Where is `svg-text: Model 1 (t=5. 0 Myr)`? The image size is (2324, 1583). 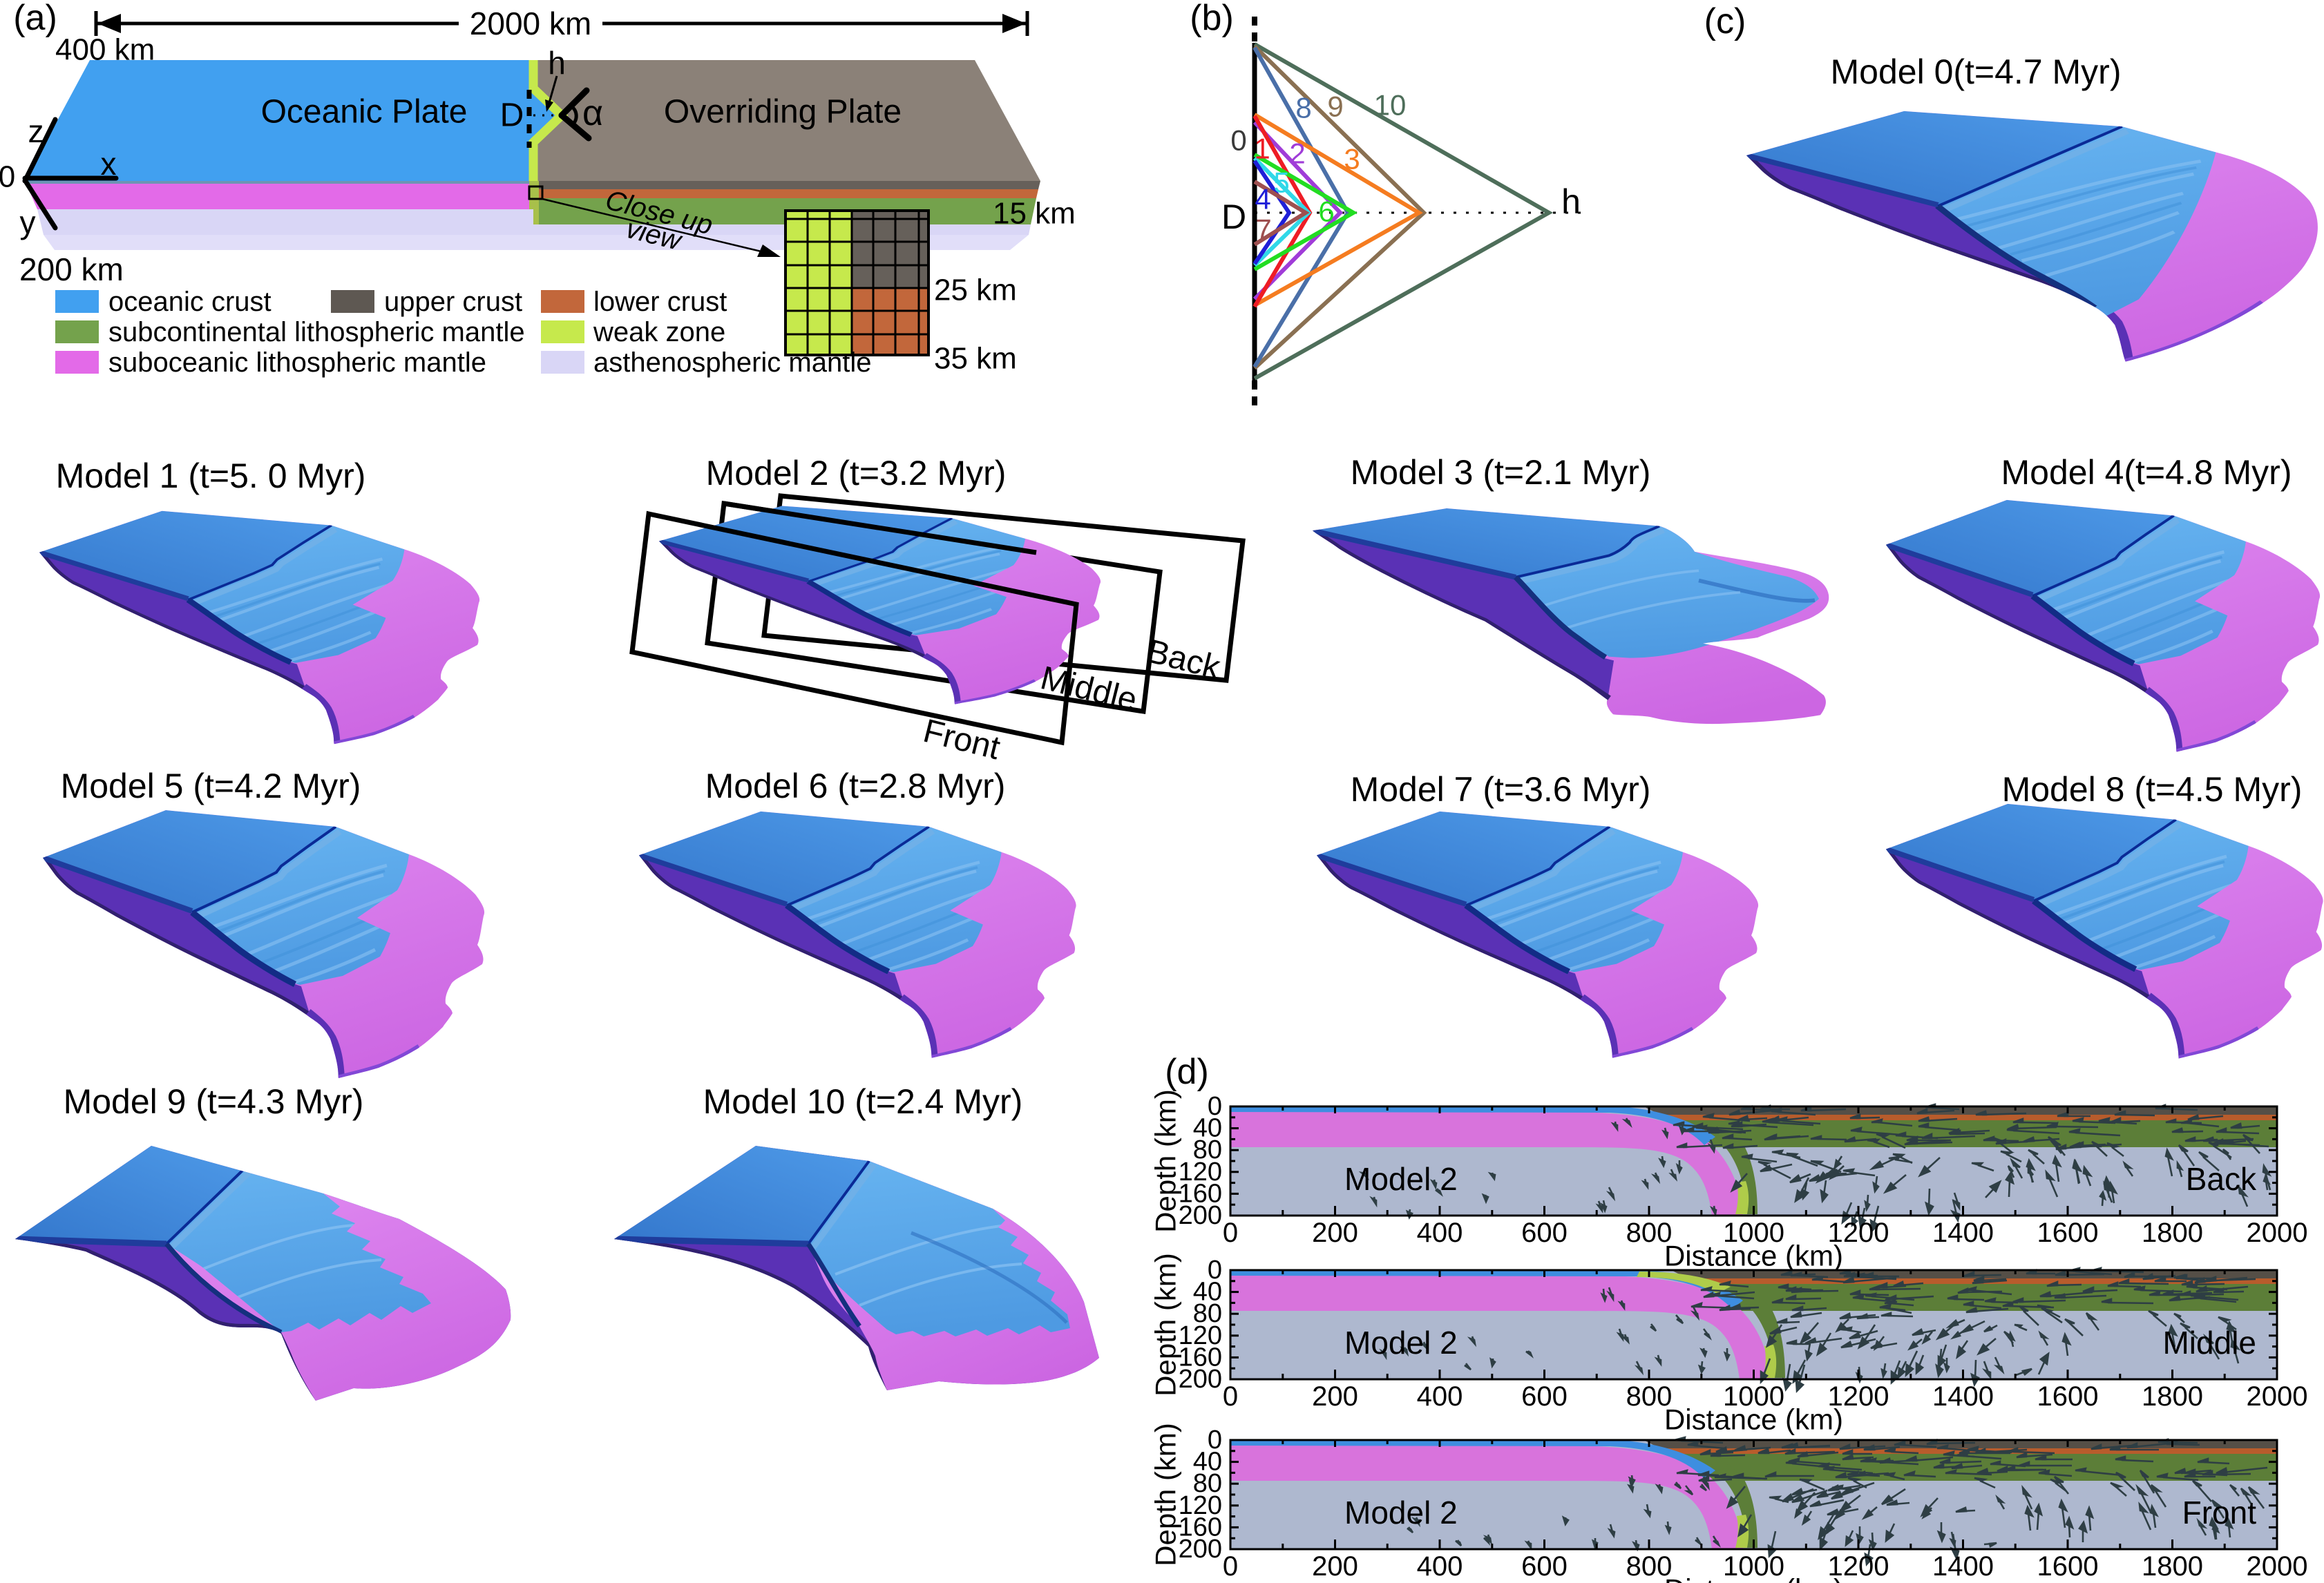 svg-text: Model 1 (t=5. 0 Myr) is located at coordinates (211, 476).